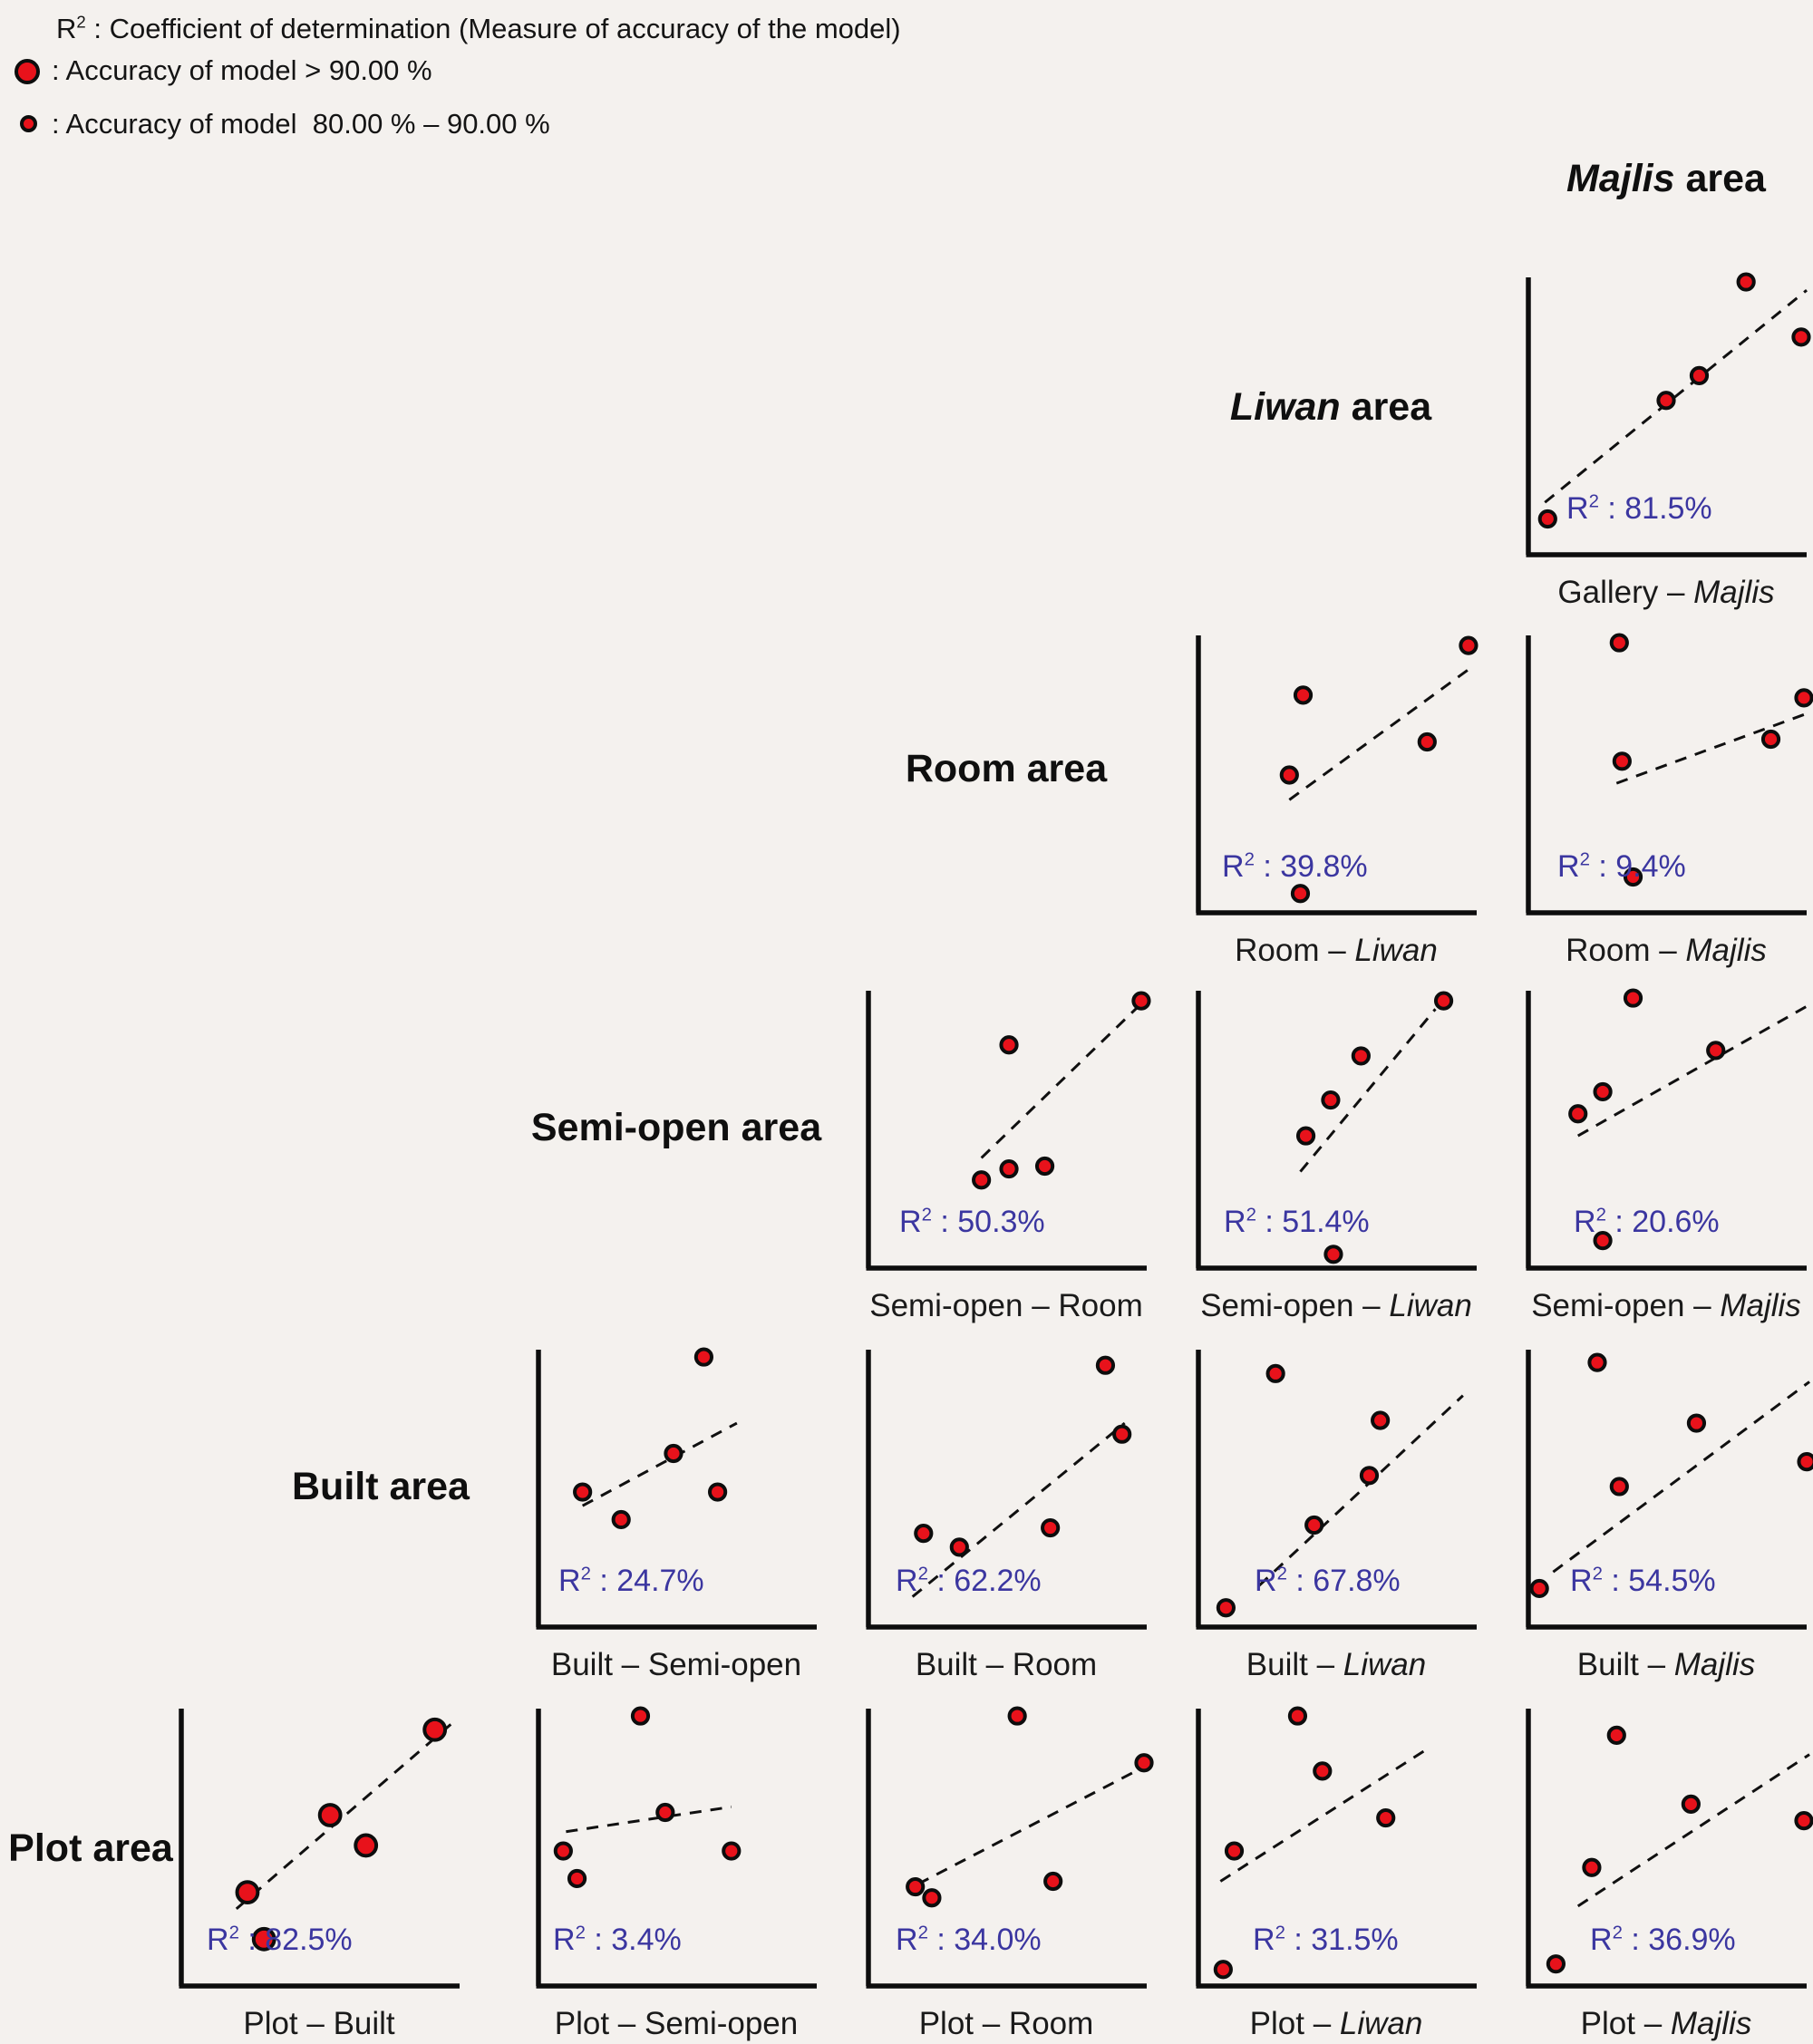 The width and height of the screenshot is (1813, 2044). What do you see at coordinates (1008, 1131) in the screenshot?
I see `scatter-panel-semiopen-room` at bounding box center [1008, 1131].